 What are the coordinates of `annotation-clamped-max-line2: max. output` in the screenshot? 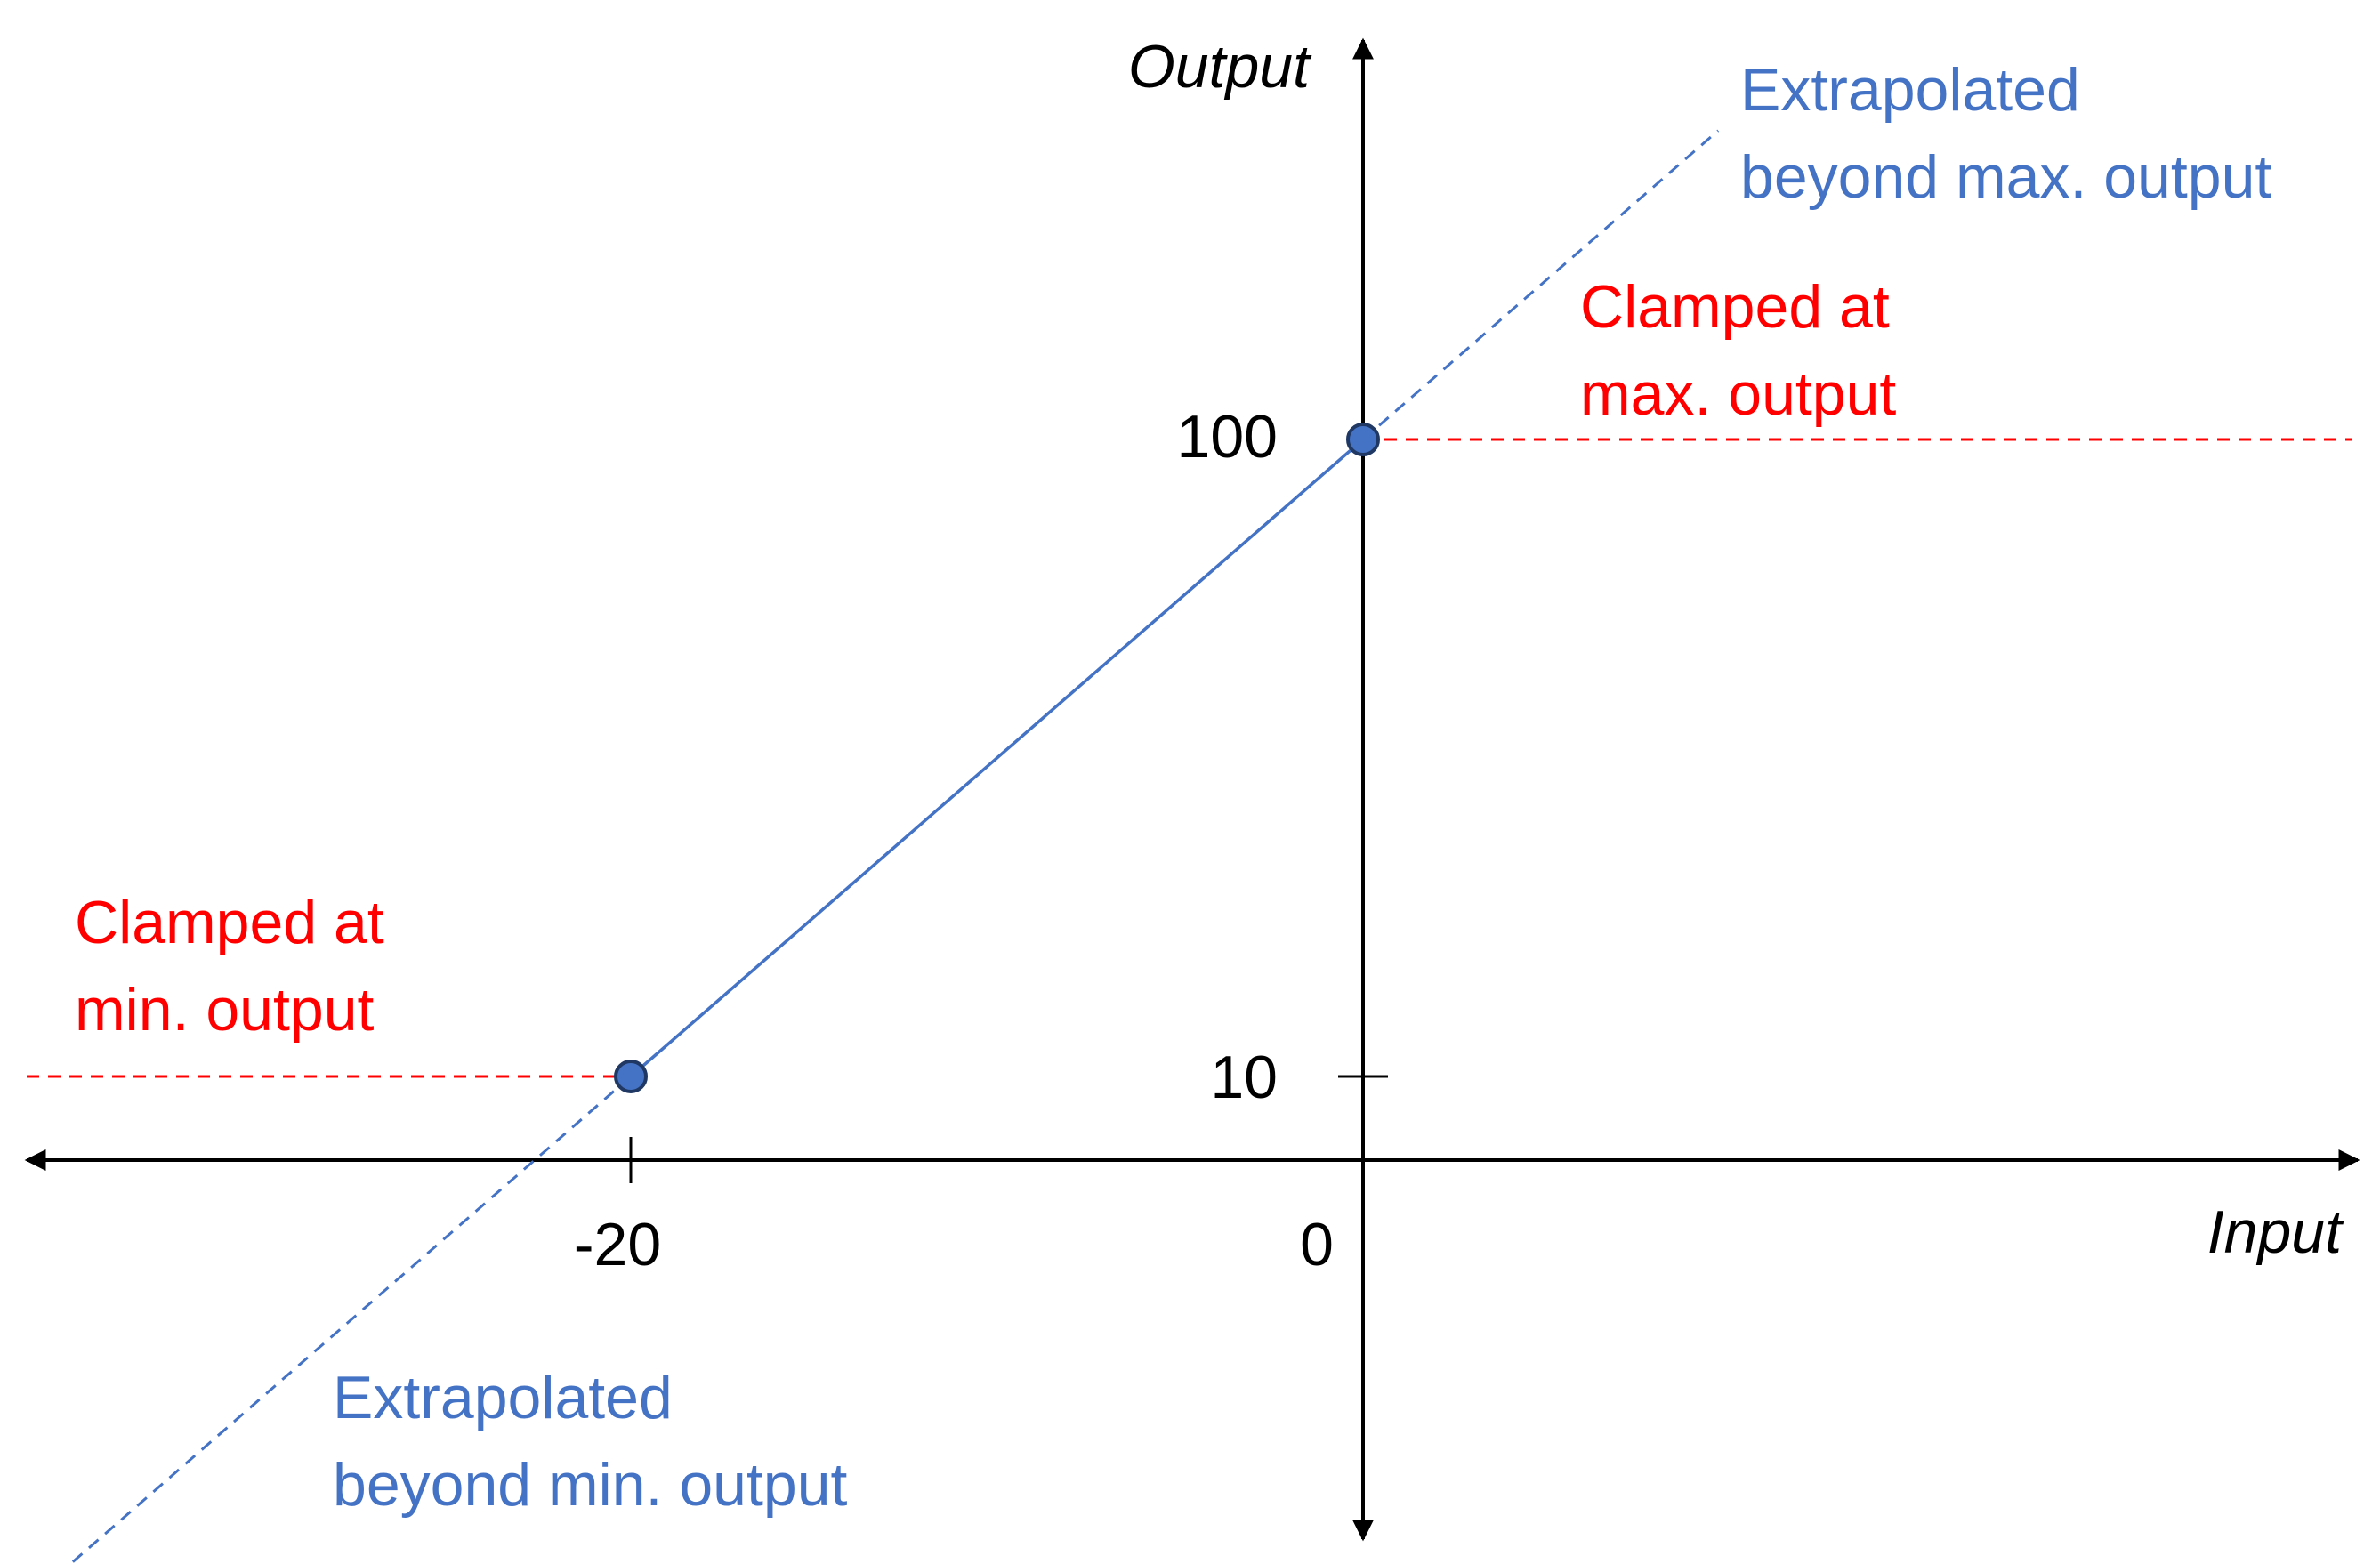 It's located at (1738, 394).